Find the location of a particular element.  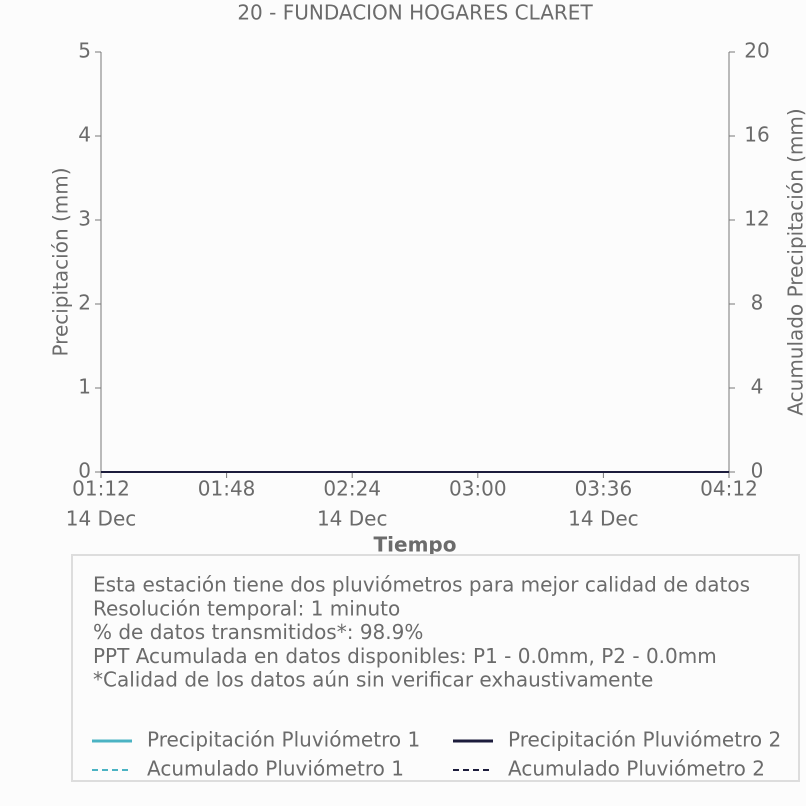

legend-label: Precipitación Pluviómetro 2 is located at coordinates (644, 740).